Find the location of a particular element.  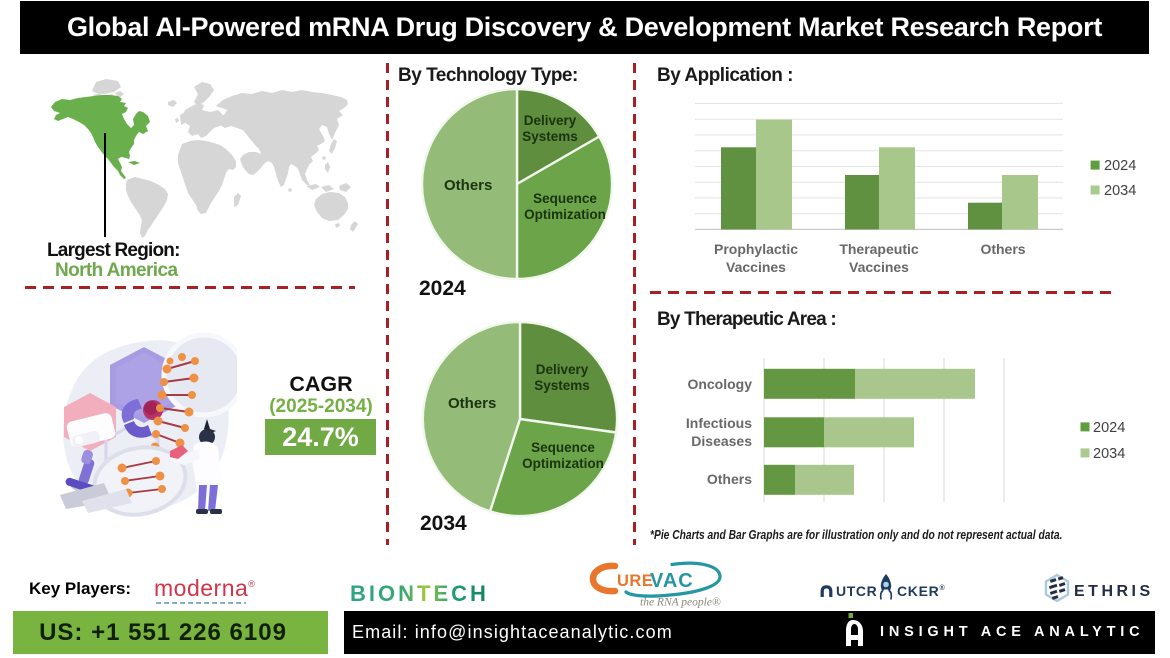

svg-text: VAC is located at coordinates (672, 581).